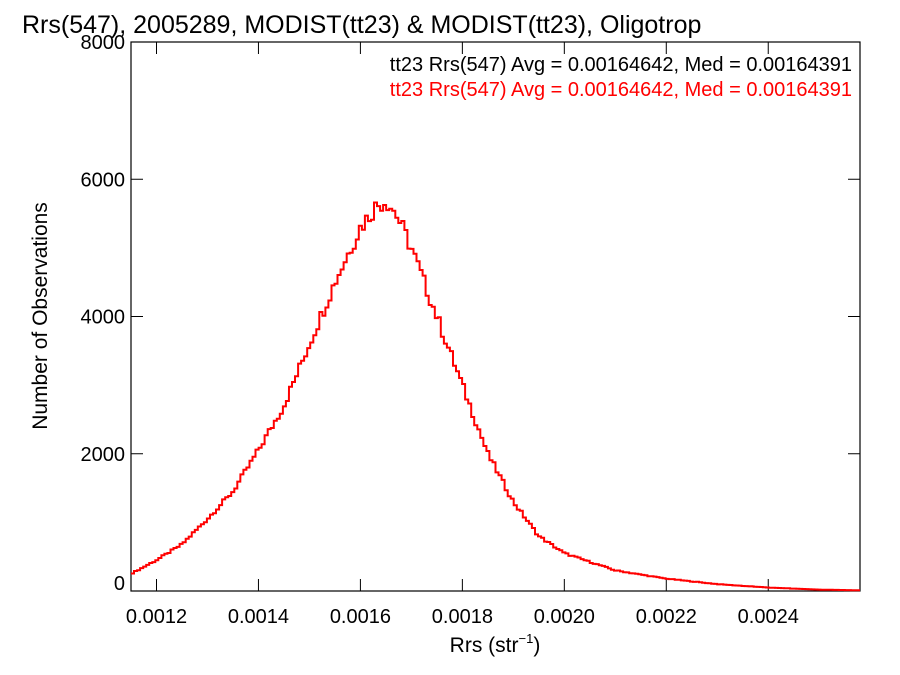 Image resolution: width=900 pixels, height=675 pixels. What do you see at coordinates (156, 617) in the screenshot?
I see `x-tick-label: 0.0012` at bounding box center [156, 617].